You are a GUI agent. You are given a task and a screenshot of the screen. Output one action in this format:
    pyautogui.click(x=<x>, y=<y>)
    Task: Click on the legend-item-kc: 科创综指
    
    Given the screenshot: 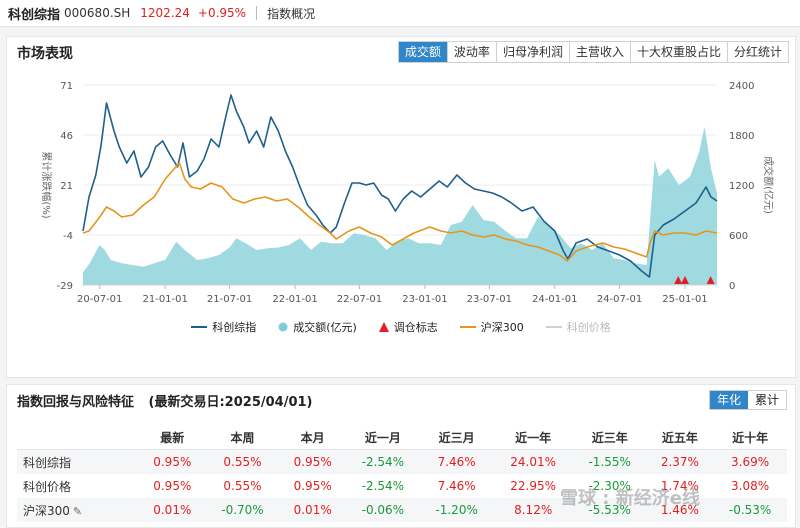 What is the action you would take?
    pyautogui.click(x=223, y=327)
    